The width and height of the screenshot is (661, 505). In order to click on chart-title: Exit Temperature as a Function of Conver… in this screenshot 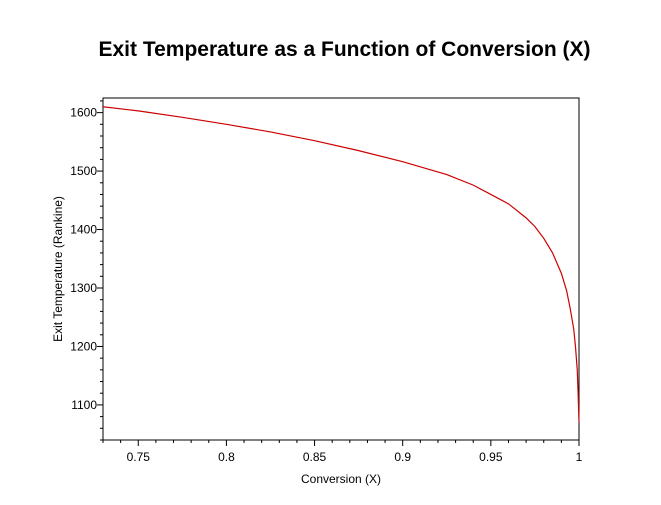, I will do `click(344, 49)`.